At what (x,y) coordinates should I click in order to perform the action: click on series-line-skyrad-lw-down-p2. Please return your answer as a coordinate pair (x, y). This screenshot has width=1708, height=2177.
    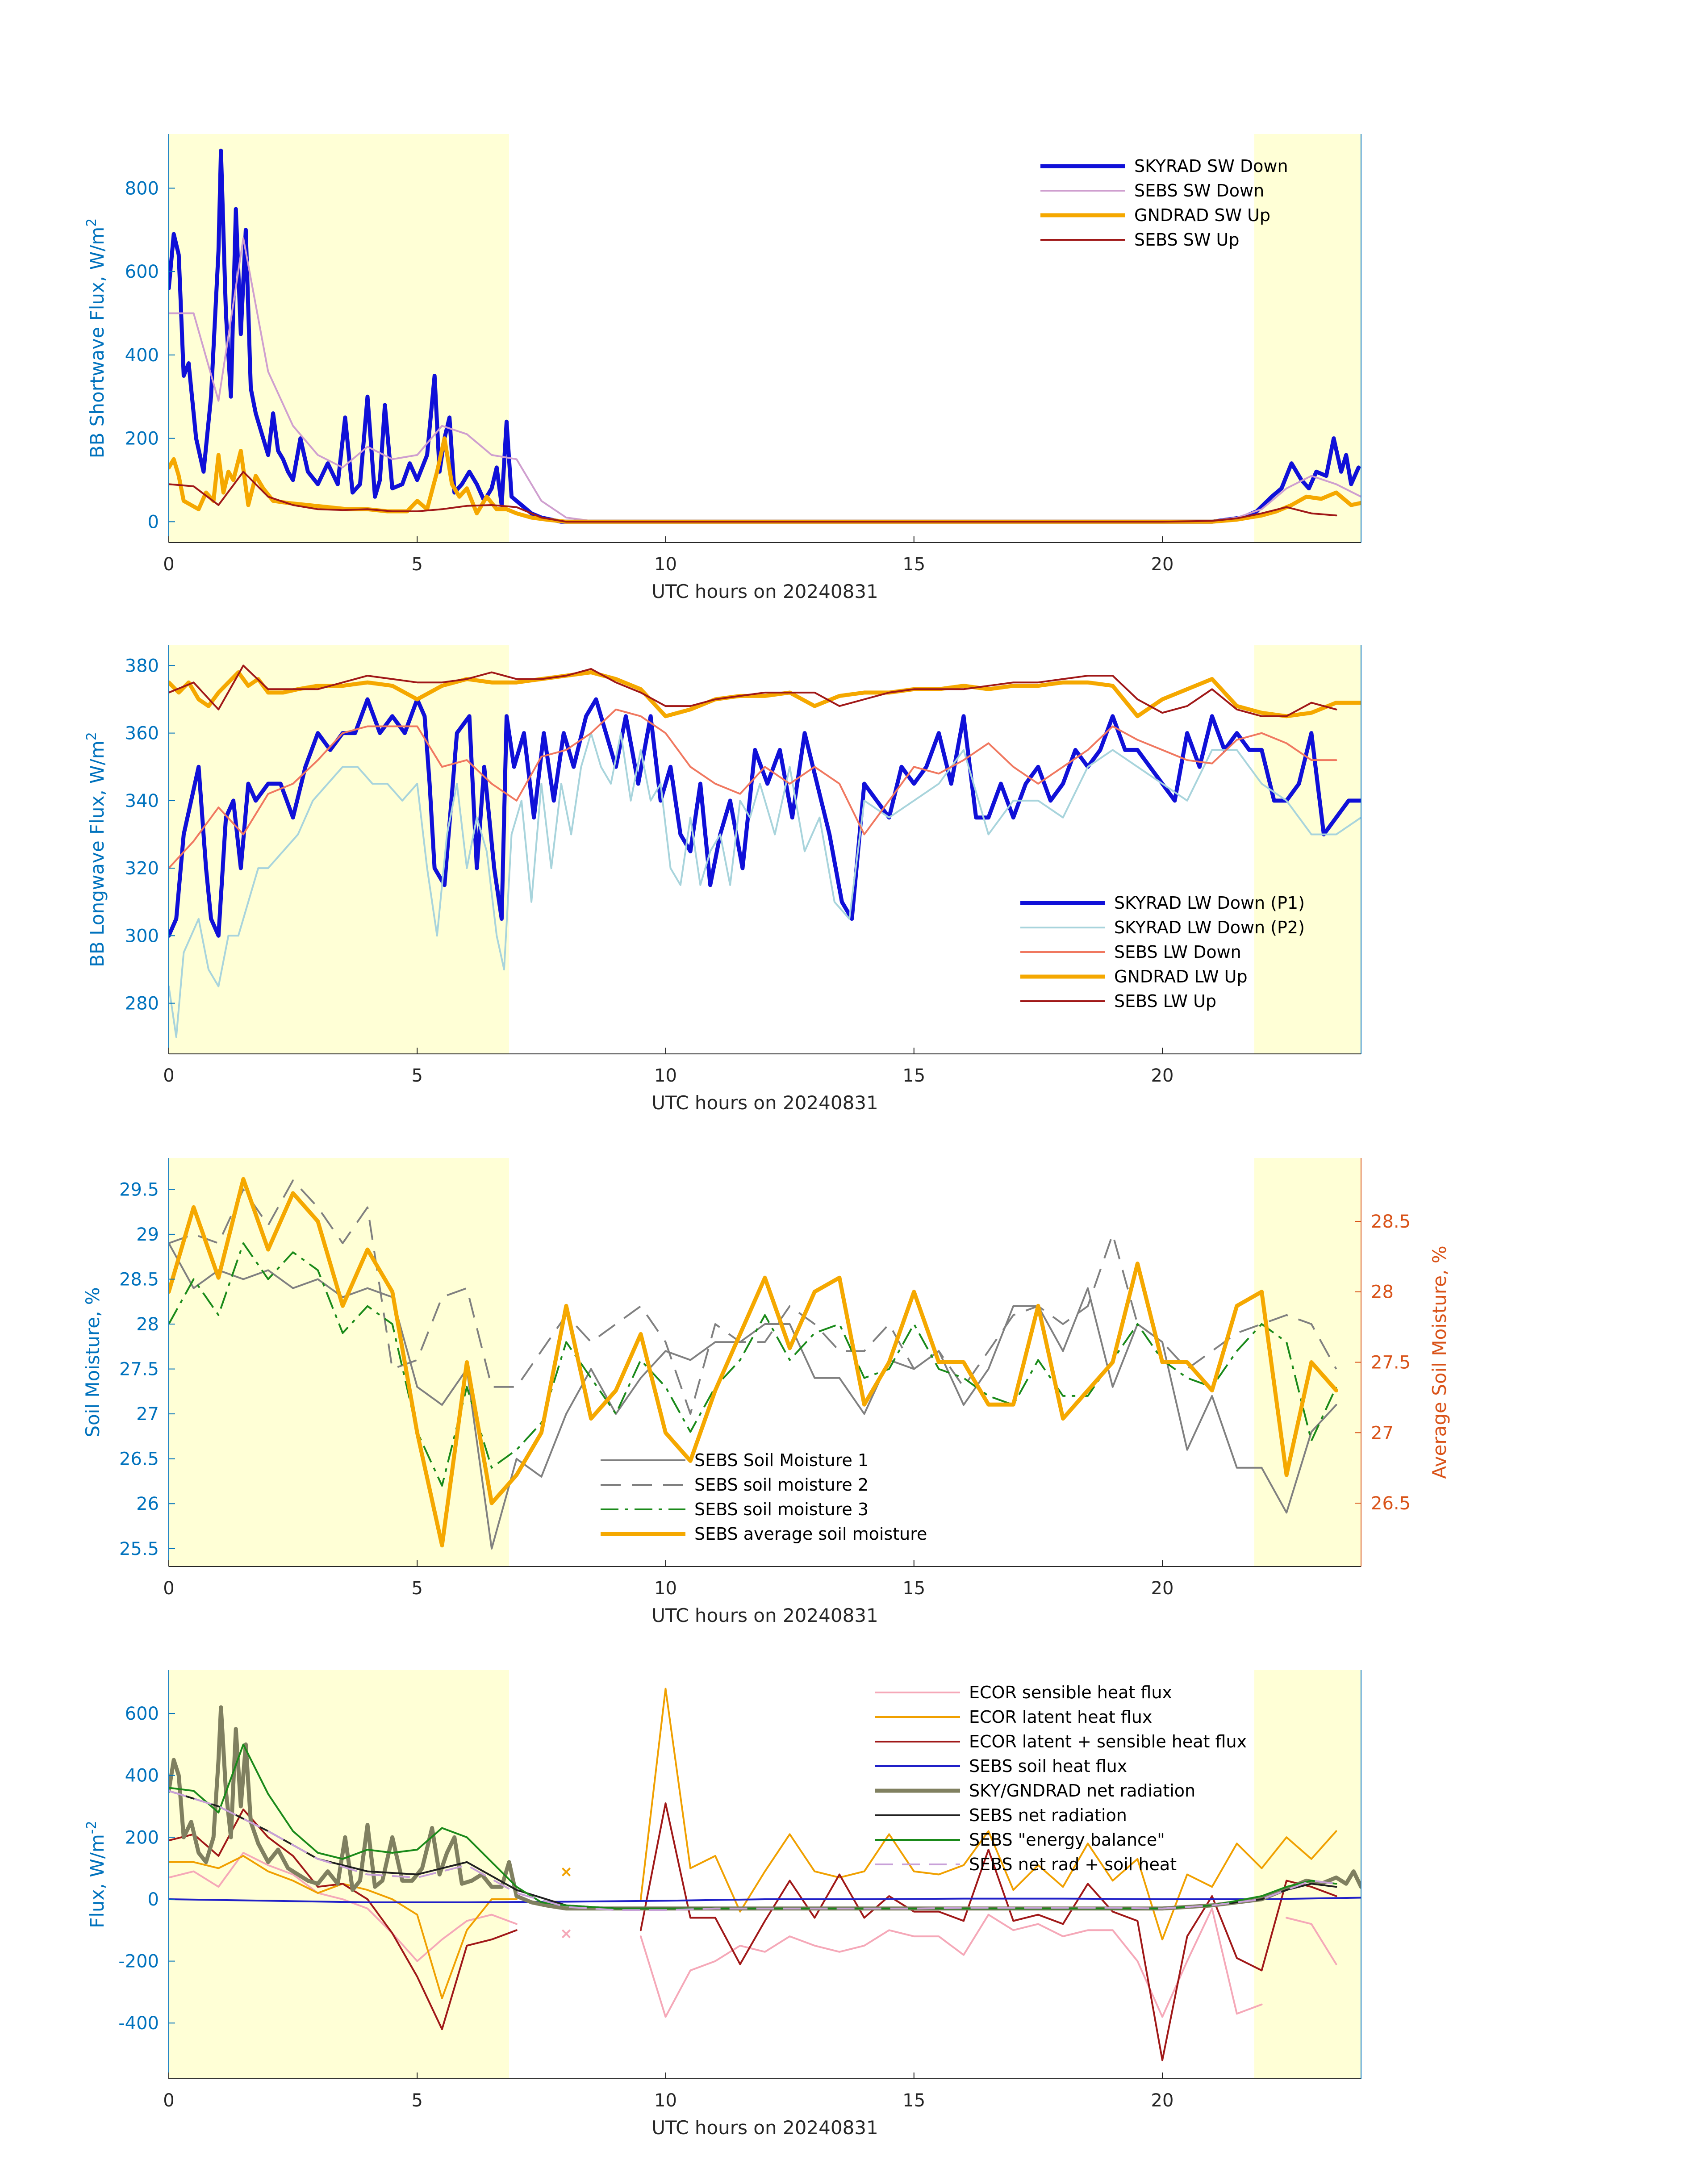
    Looking at the image, I should click on (765, 885).